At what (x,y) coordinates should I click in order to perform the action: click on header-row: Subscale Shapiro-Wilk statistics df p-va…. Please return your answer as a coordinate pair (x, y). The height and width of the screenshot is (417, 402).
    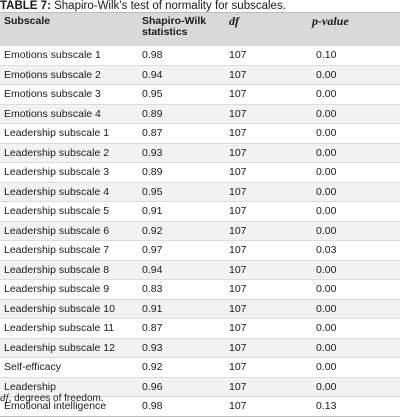
    Looking at the image, I should click on (200, 29).